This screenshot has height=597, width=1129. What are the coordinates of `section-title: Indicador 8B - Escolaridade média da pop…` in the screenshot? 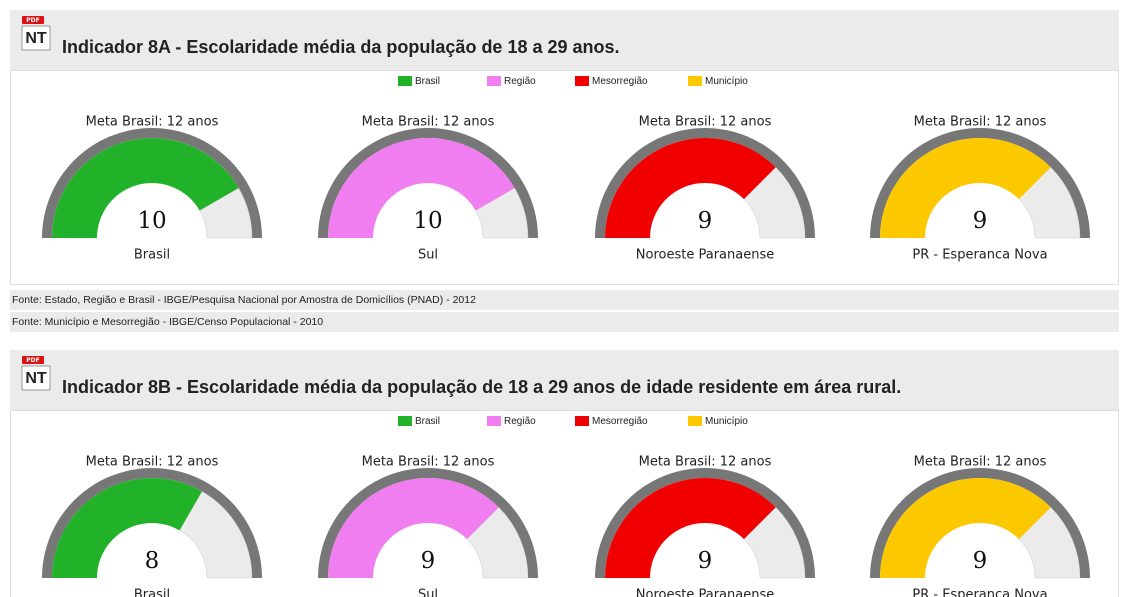 It's located at (481, 387).